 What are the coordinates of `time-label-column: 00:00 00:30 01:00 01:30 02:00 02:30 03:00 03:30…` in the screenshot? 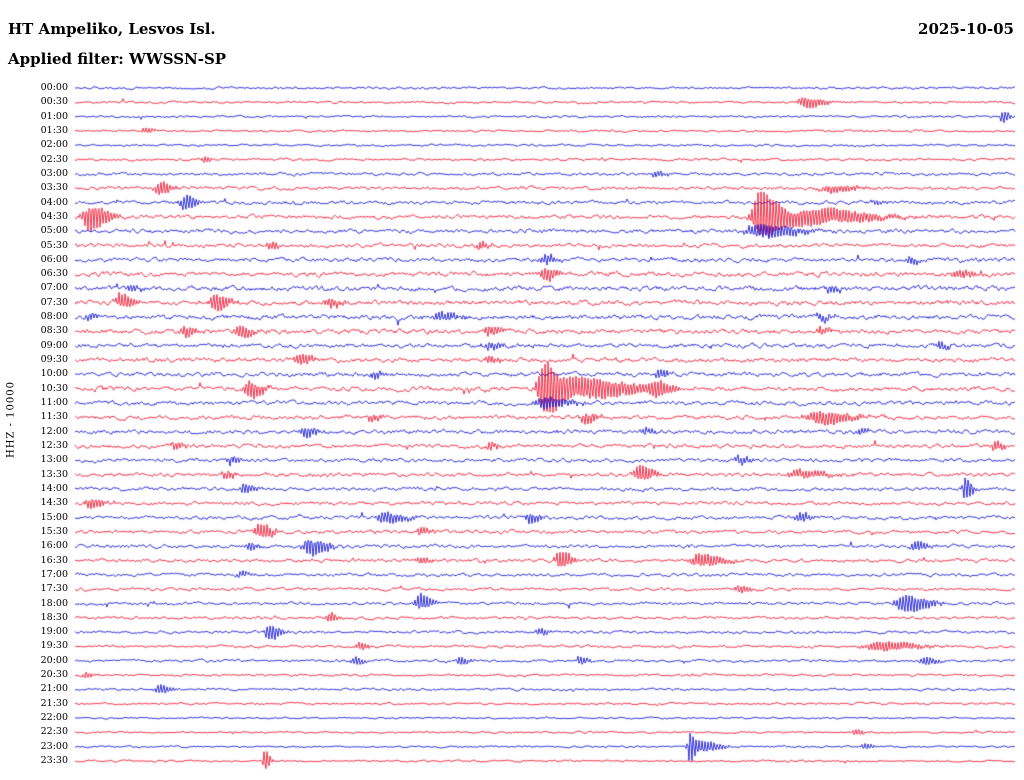 It's located at (35, 390).